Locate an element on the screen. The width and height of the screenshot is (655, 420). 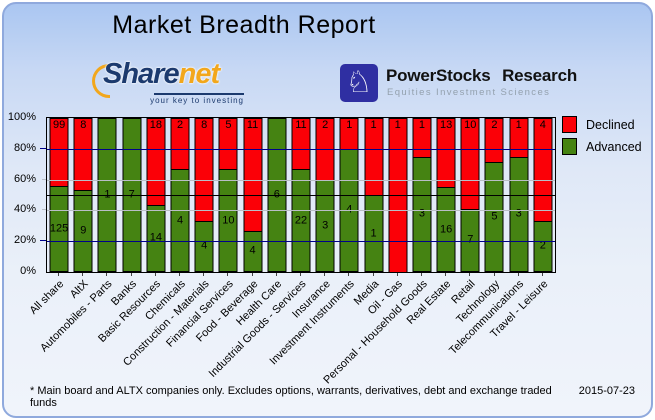
bar-slot: 13 16 is located at coordinates (446, 195).